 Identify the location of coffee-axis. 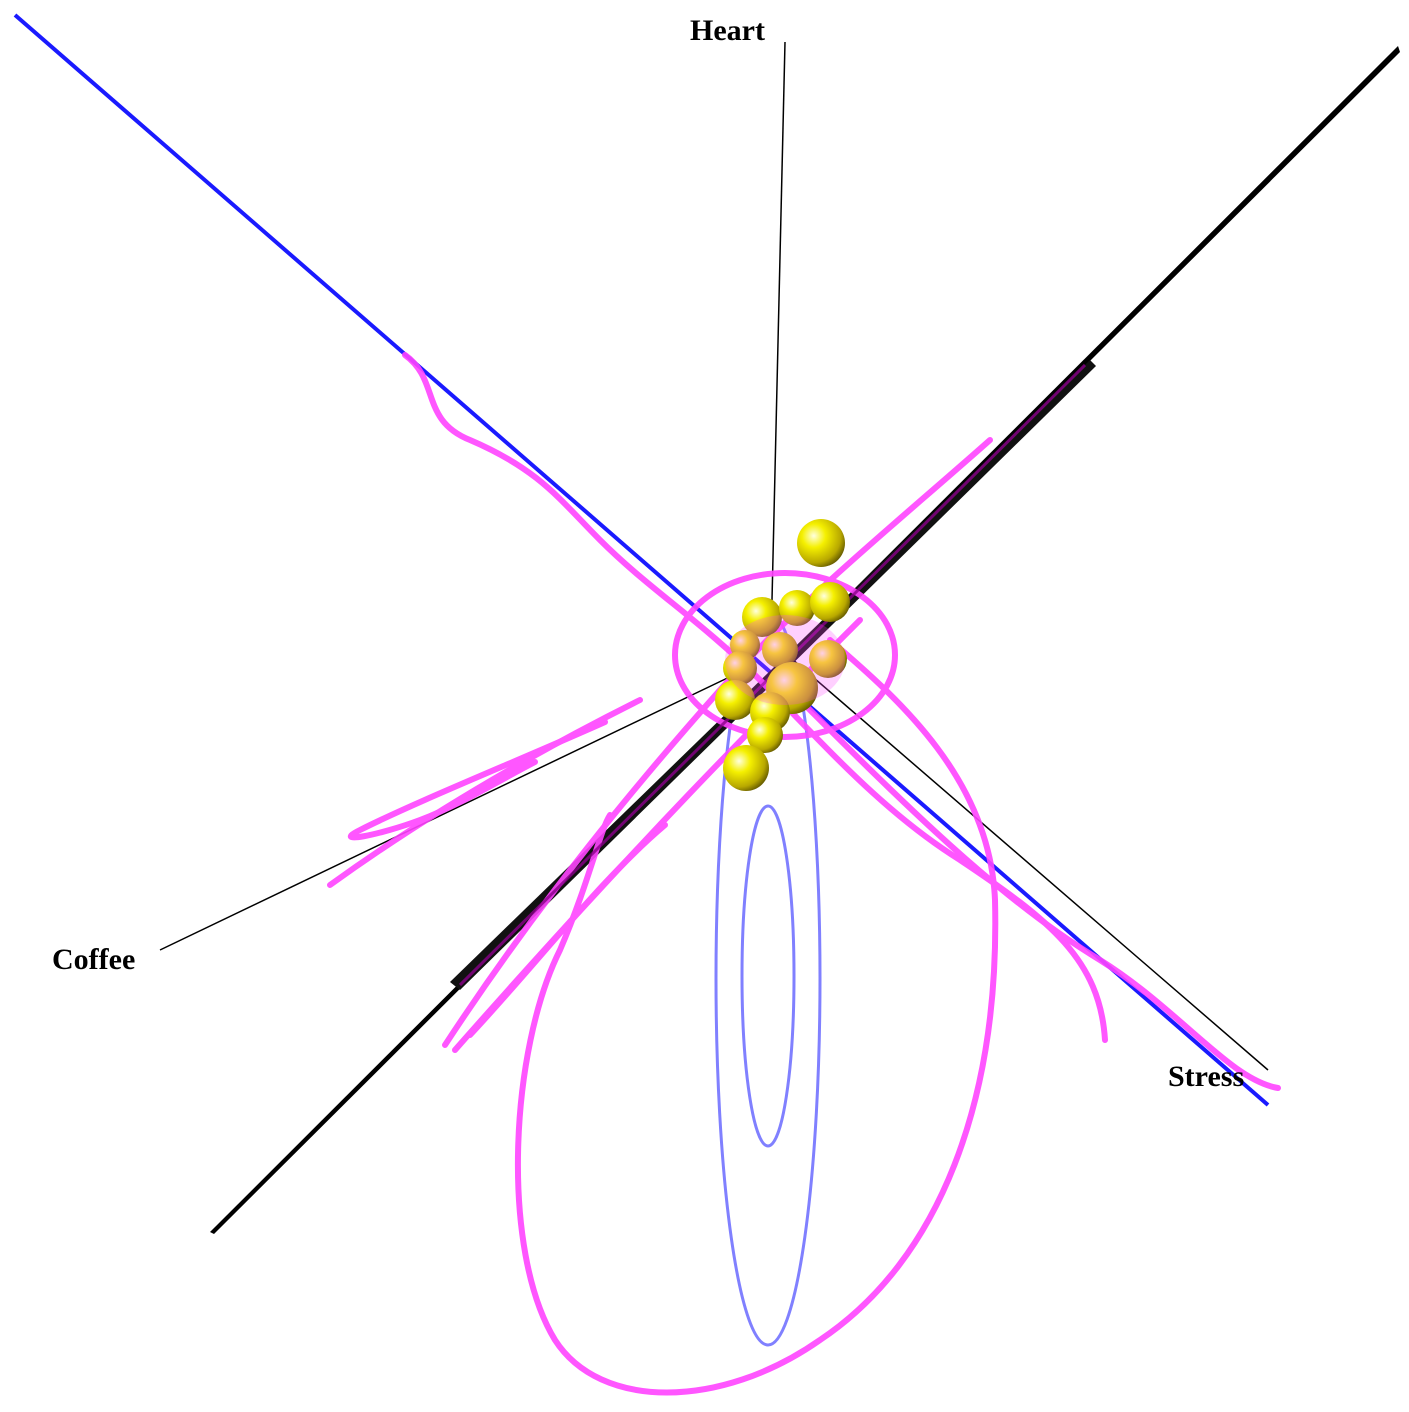
(450, 811).